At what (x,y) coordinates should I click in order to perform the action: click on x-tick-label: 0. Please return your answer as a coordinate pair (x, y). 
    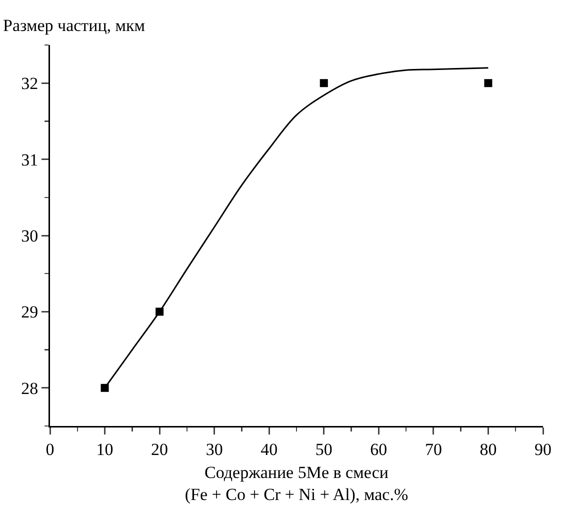
    Looking at the image, I should click on (50, 449).